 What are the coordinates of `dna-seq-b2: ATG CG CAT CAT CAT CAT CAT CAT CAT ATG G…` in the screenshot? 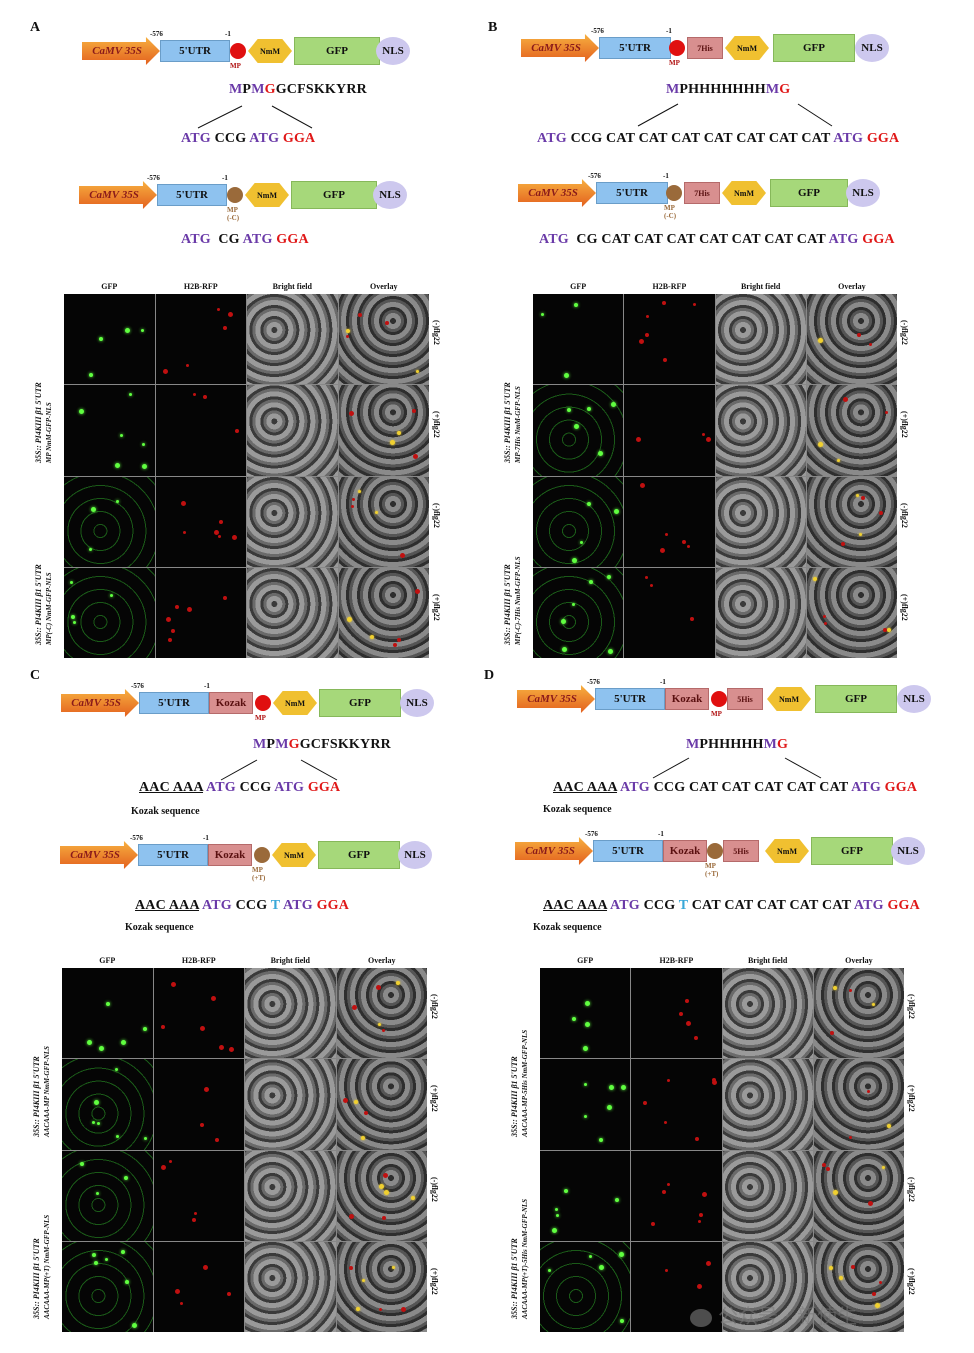 It's located at (717, 239).